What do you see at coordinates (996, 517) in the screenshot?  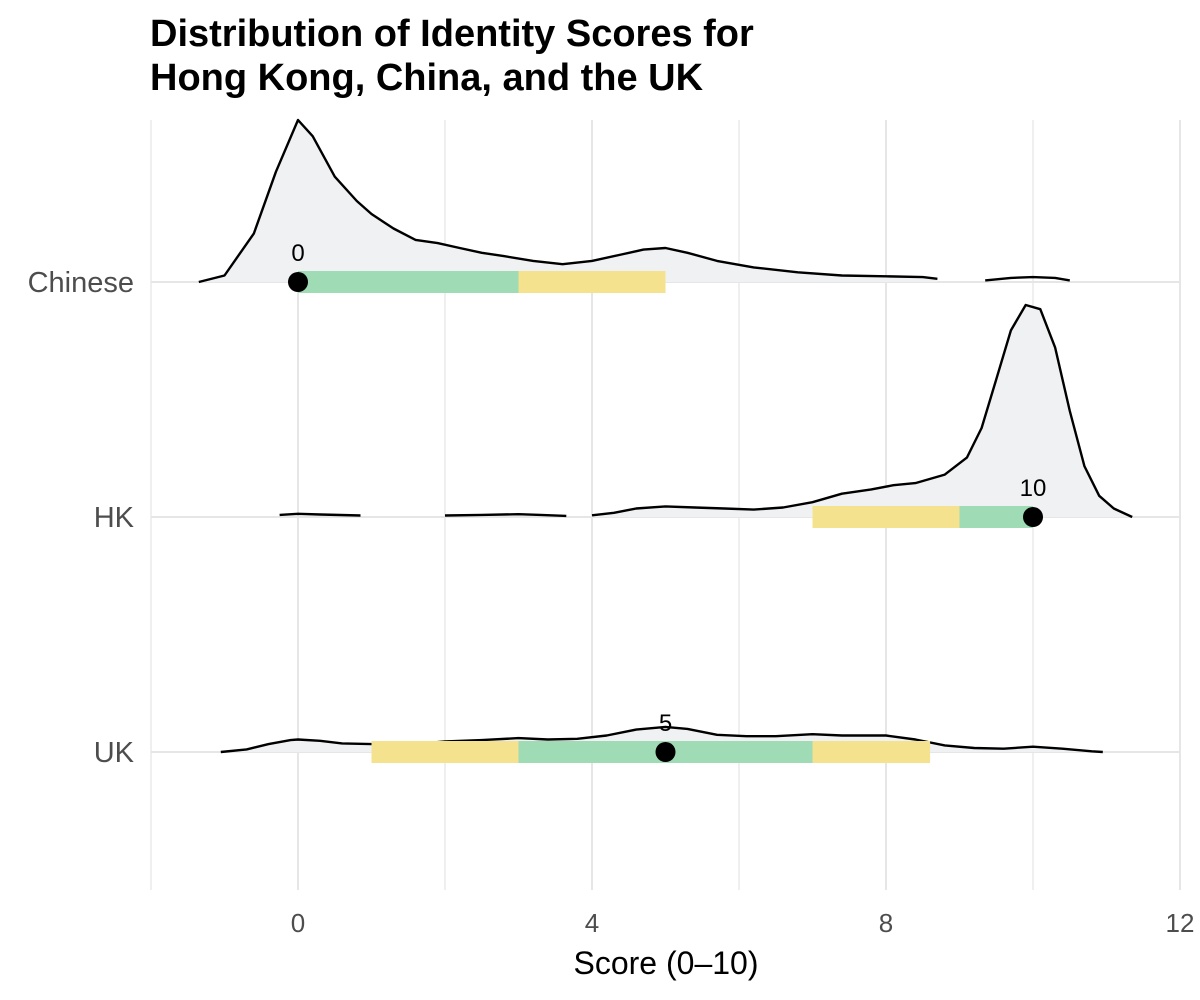 I see `interval-bar-iqr-hk` at bounding box center [996, 517].